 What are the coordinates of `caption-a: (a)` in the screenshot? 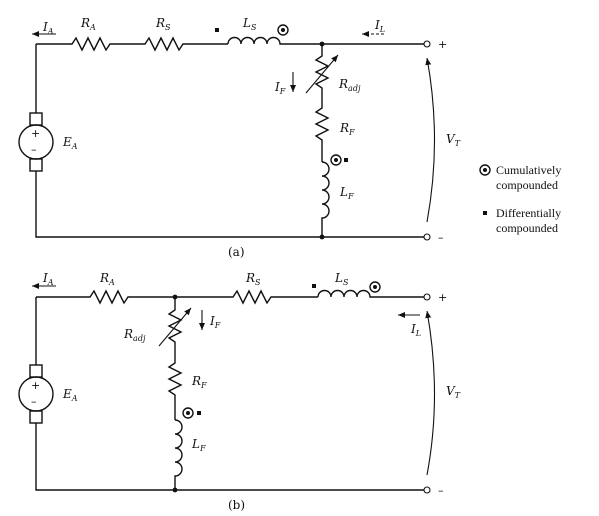 It's located at (236, 252).